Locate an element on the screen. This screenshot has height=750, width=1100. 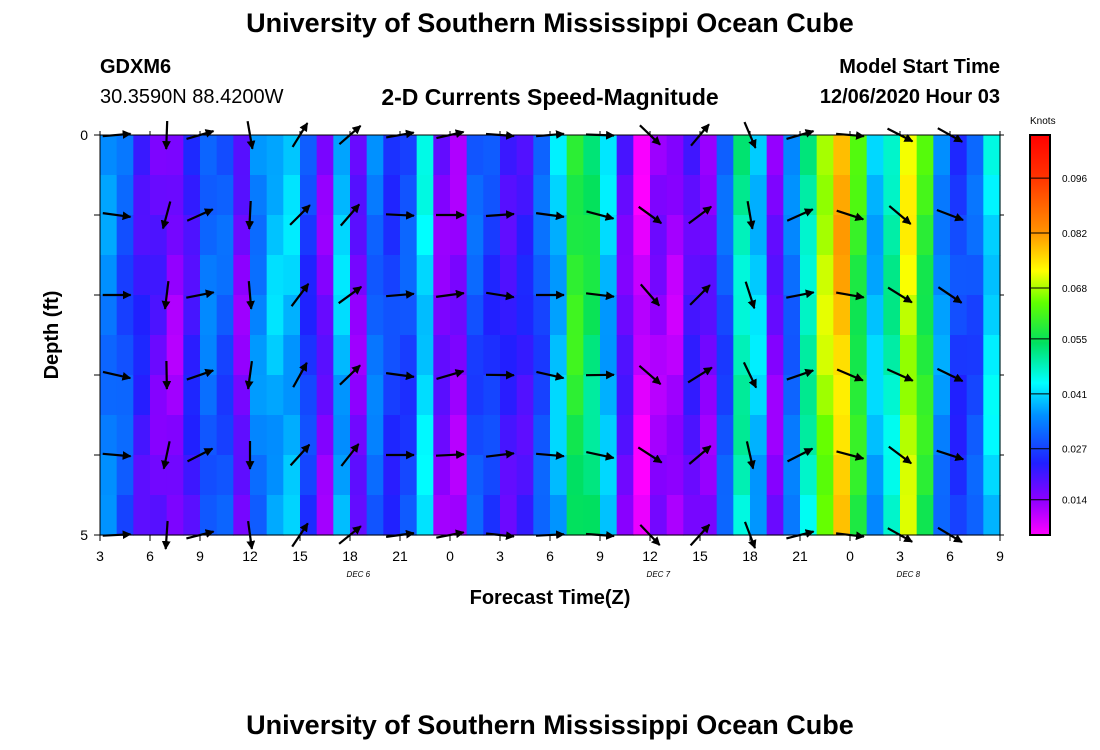
colorbar-tick-label: 0.014 is located at coordinates (1074, 501).